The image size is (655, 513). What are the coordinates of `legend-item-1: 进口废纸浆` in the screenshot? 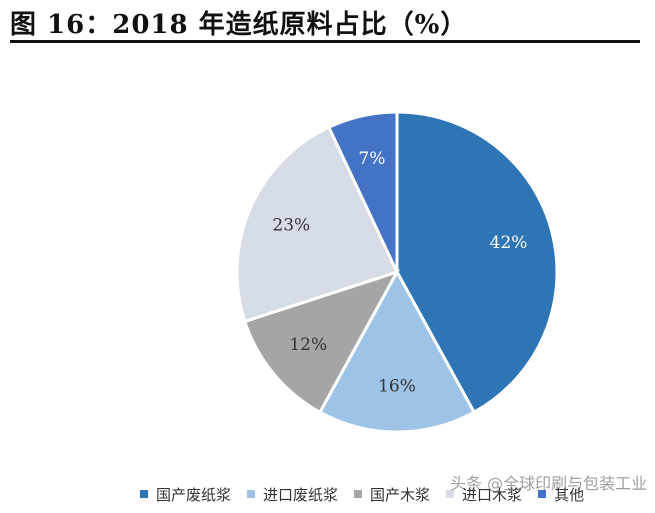 It's located at (292, 494).